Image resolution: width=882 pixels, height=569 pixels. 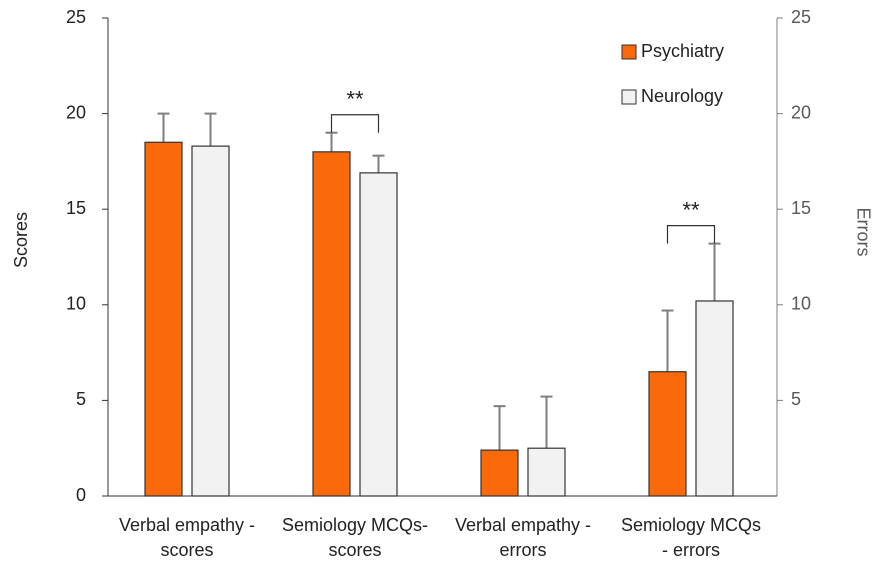 What do you see at coordinates (691, 537) in the screenshot?
I see `x-tick-label: Semiology MCQs - errors` at bounding box center [691, 537].